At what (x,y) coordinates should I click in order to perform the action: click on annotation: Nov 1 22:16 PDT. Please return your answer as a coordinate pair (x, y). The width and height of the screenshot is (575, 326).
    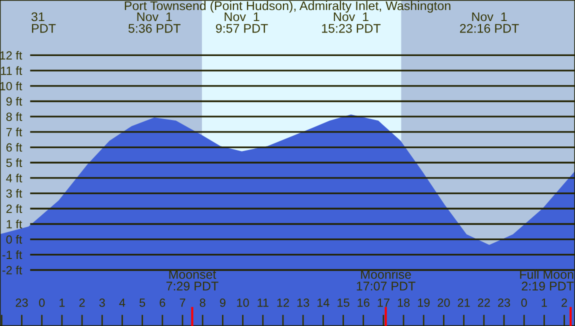
    Looking at the image, I should click on (489, 22).